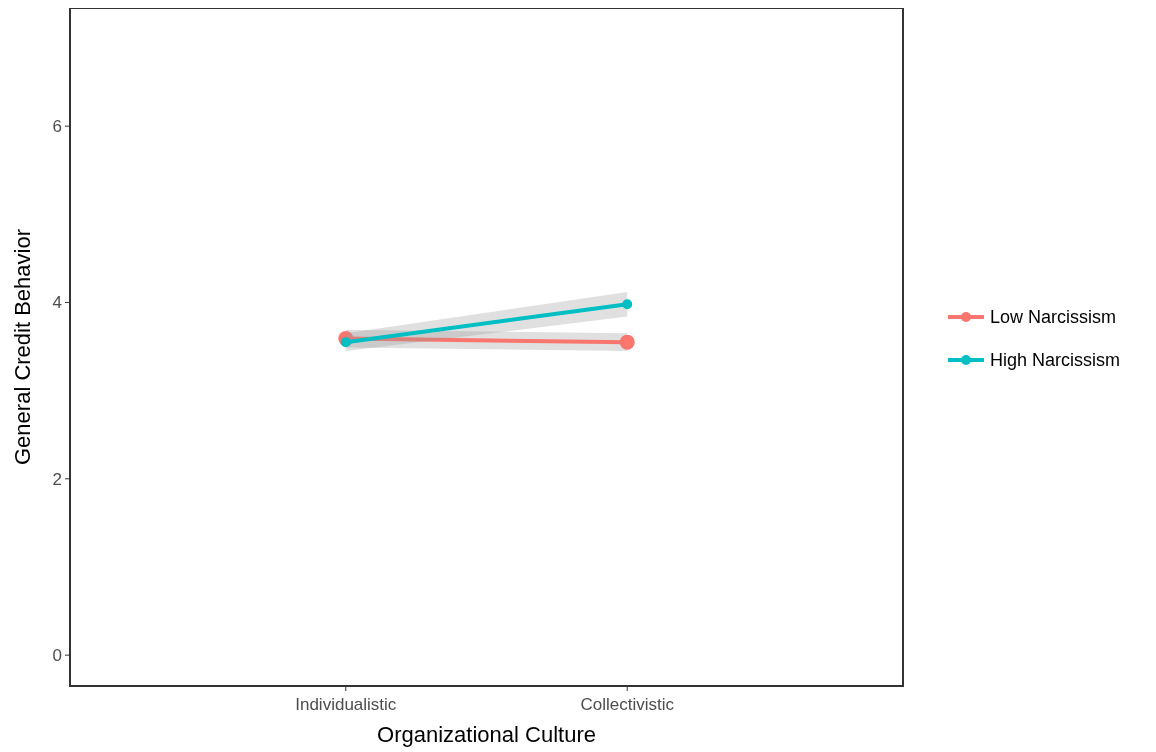 The width and height of the screenshot is (1156, 752). I want to click on x-tick-label: Individualistic, so click(346, 704).